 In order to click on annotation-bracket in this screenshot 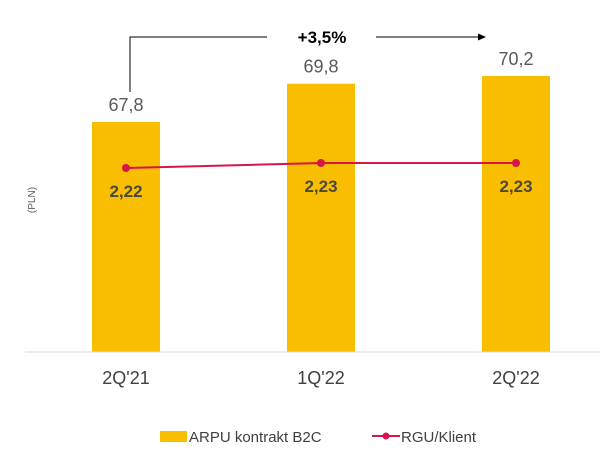, I will do `click(198, 64)`.